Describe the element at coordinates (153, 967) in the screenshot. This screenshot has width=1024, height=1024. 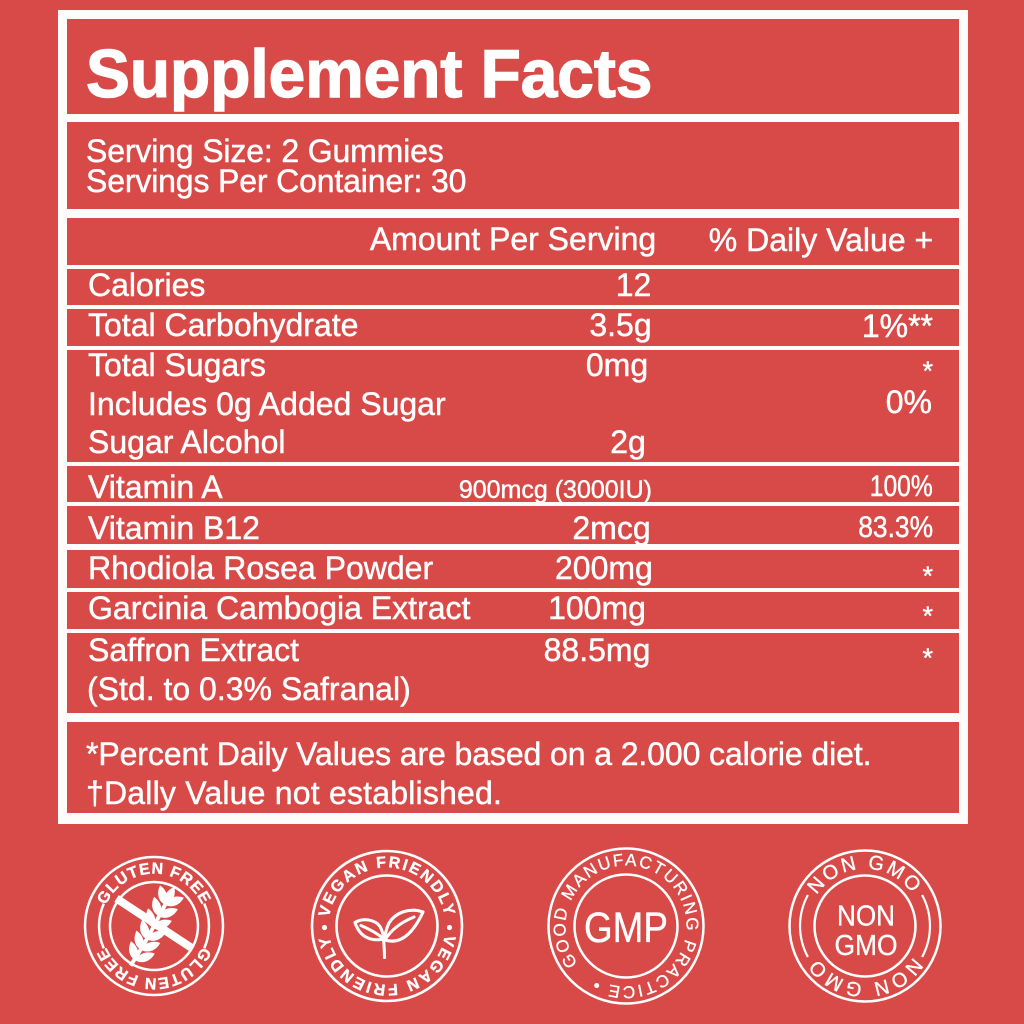
I see `svg-text: GLUTEN FREE` at that location.